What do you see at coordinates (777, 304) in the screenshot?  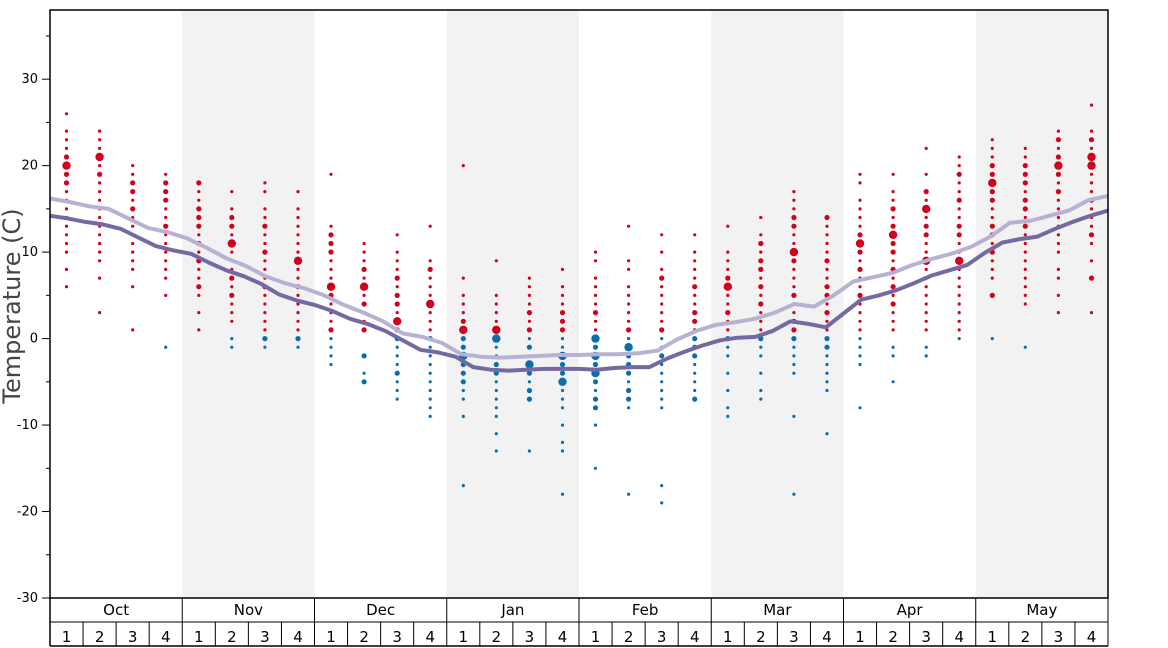 I see `month-band` at bounding box center [777, 304].